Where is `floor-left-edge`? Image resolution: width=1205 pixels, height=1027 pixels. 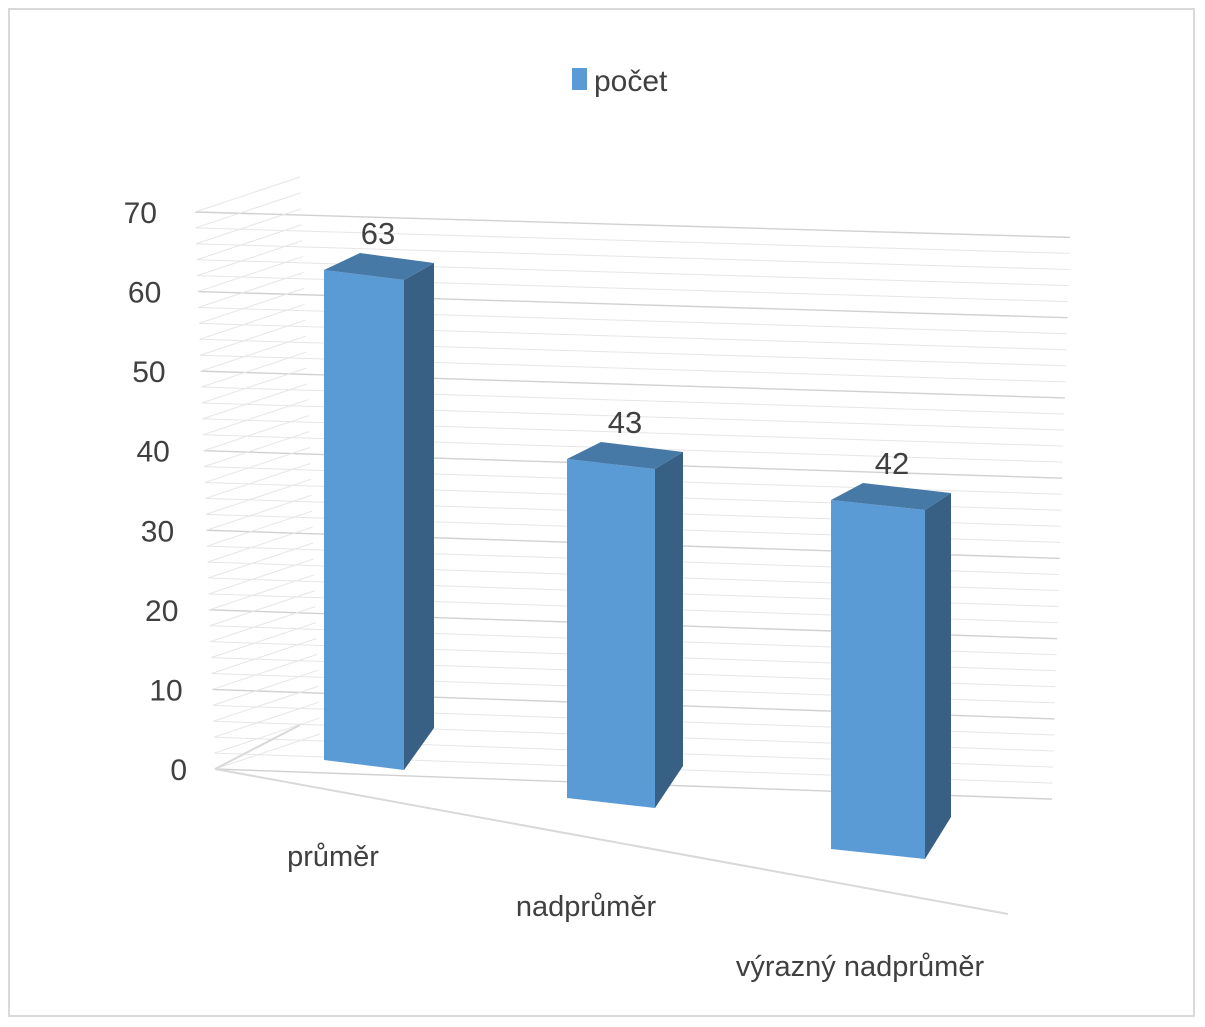 floor-left-edge is located at coordinates (257, 747).